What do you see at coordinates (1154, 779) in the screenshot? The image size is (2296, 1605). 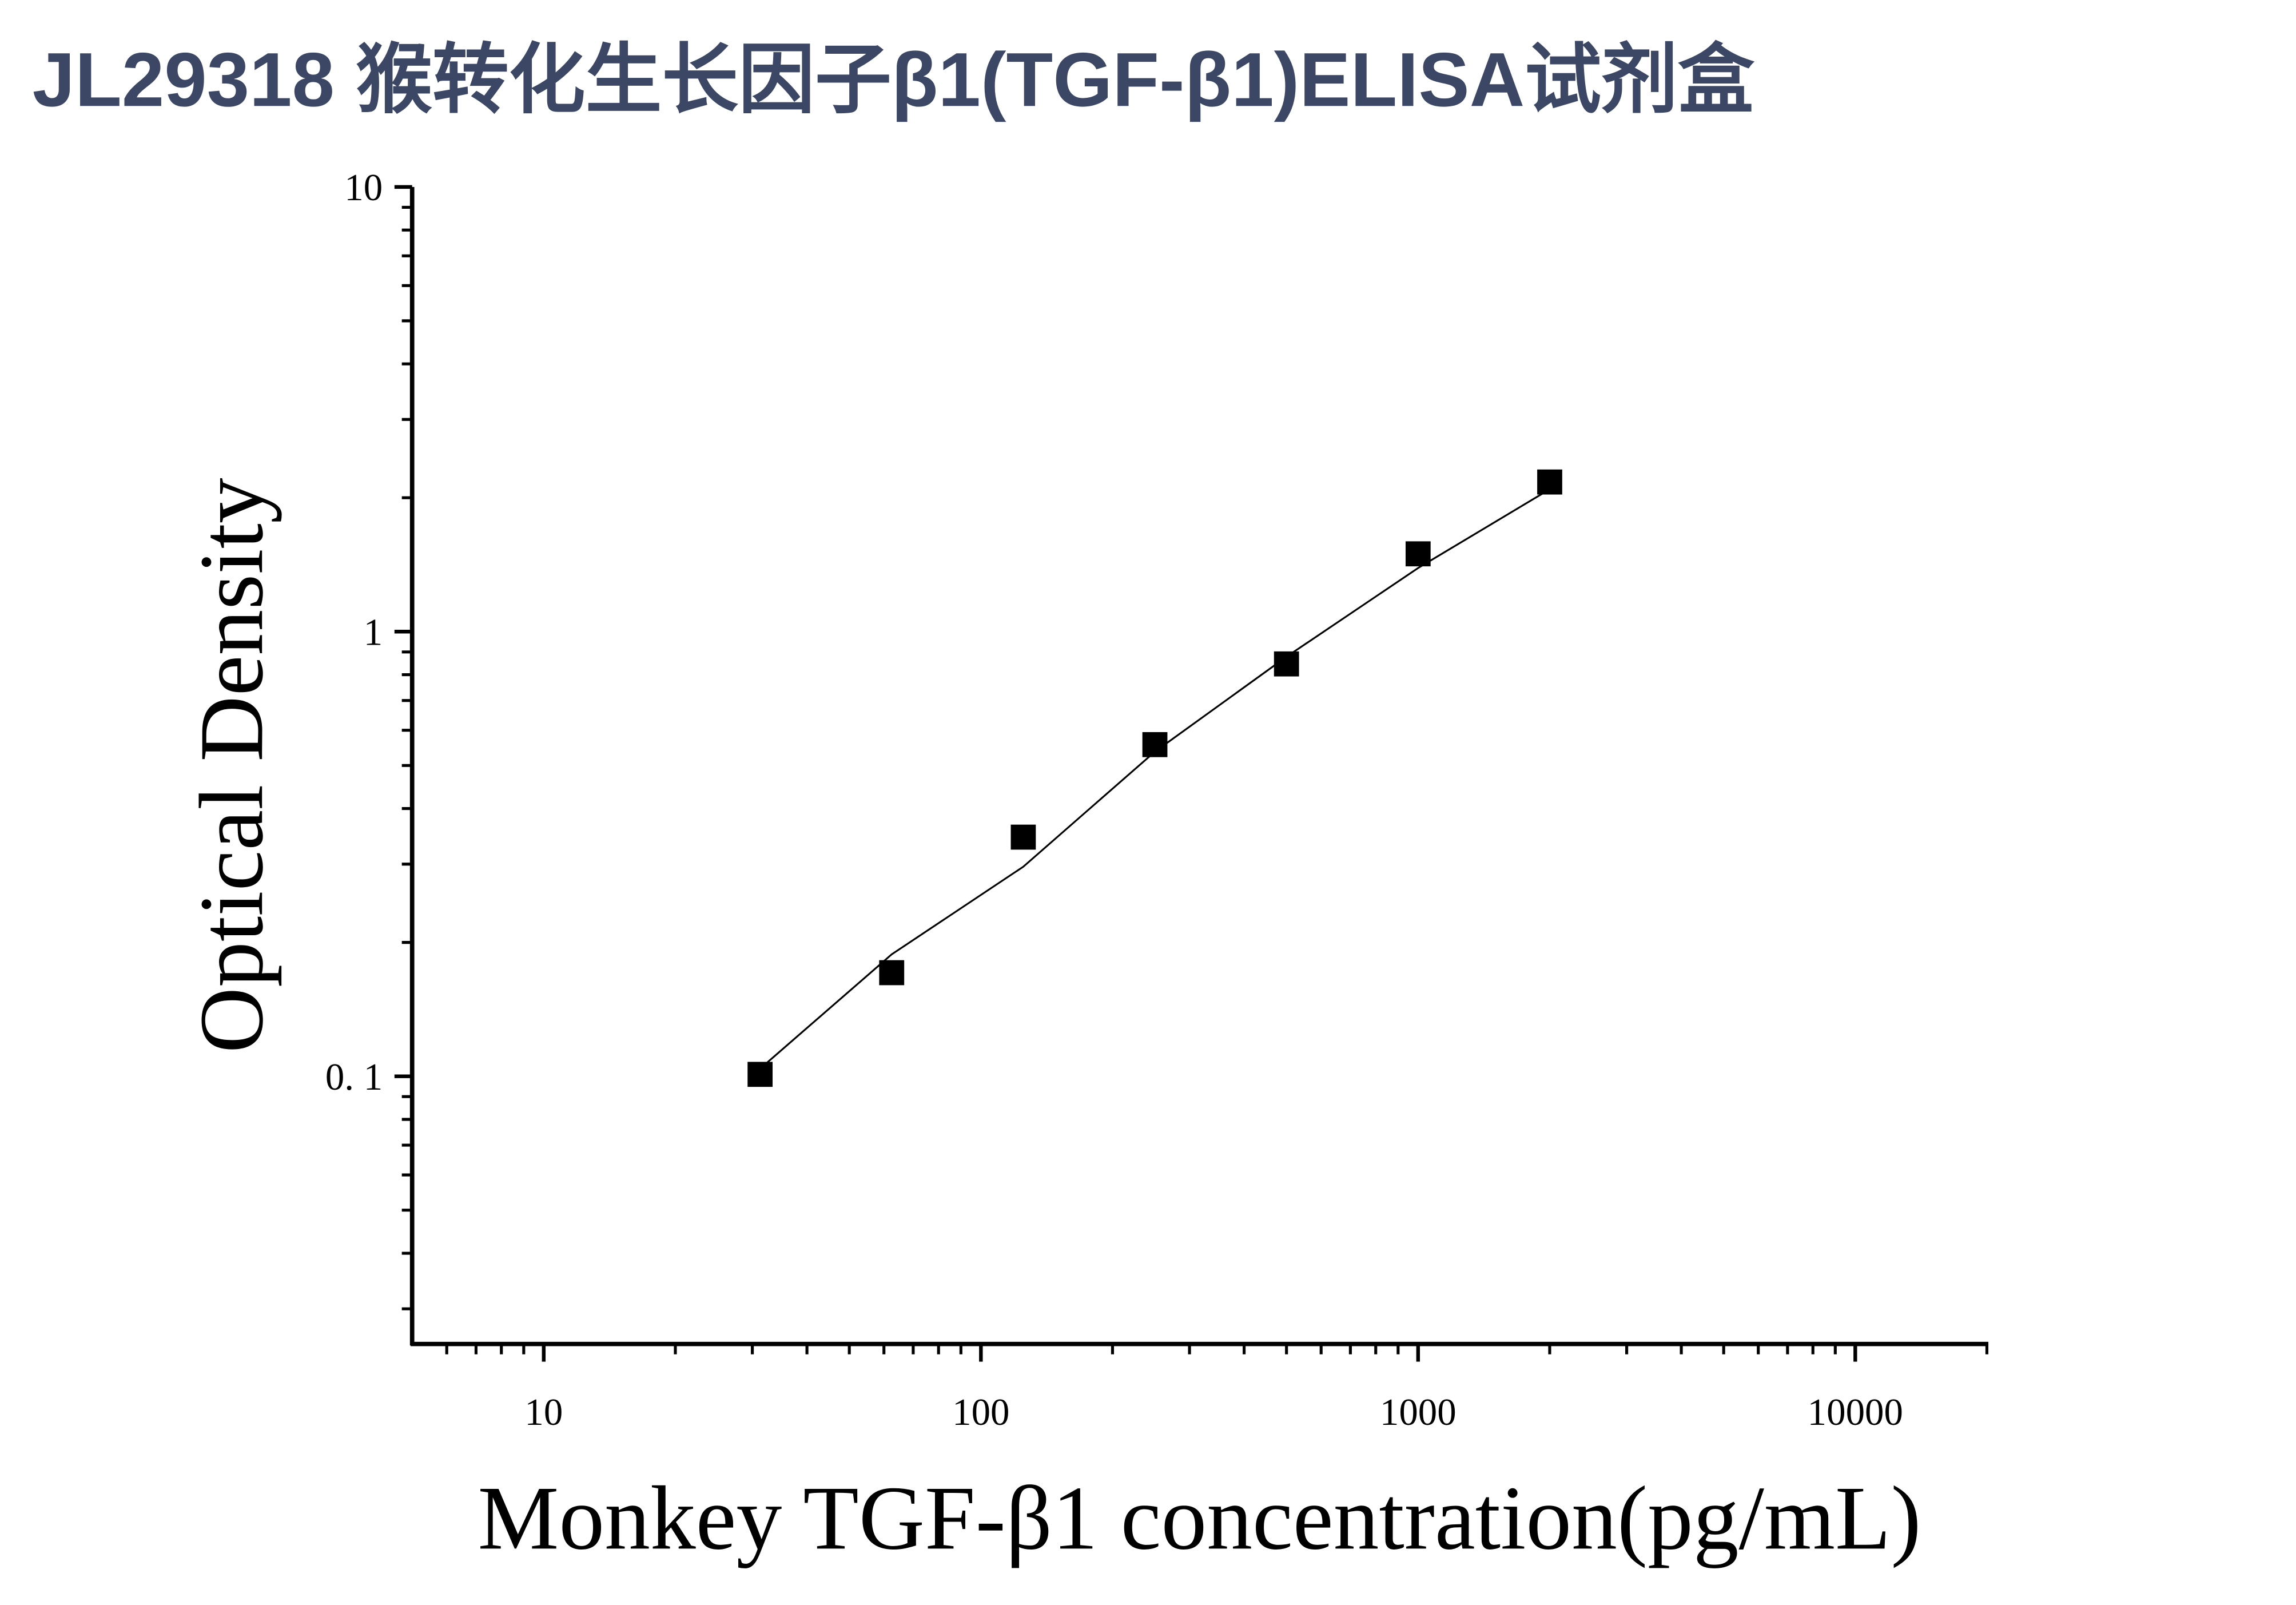 I see `fit-curve` at bounding box center [1154, 779].